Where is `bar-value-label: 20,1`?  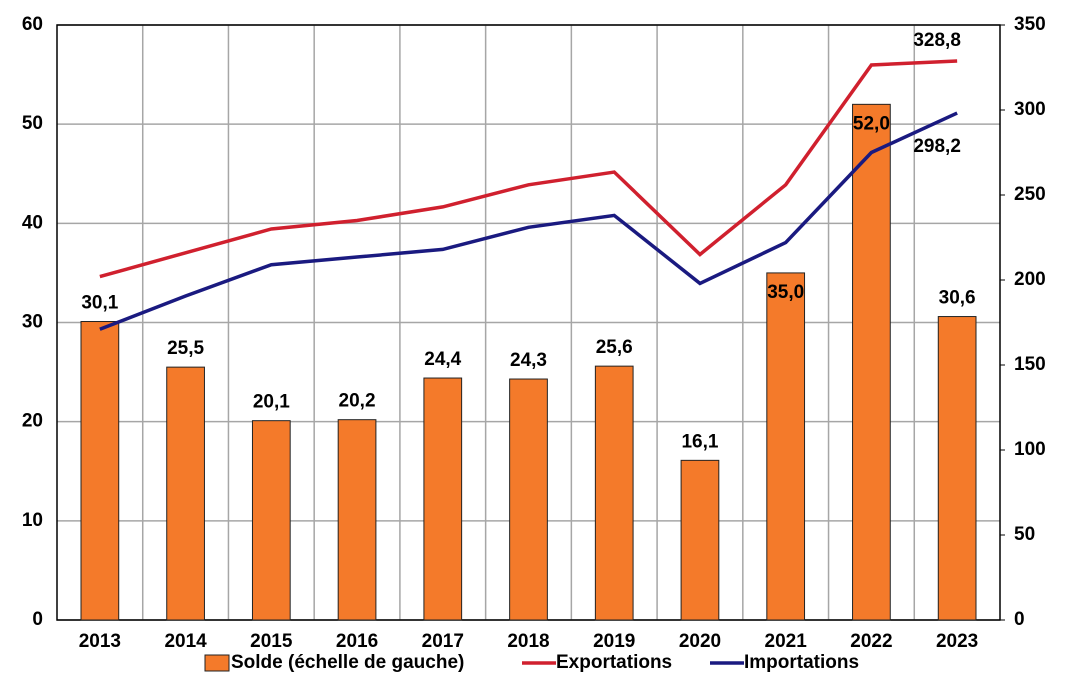
bar-value-label: 20,1 is located at coordinates (271, 402).